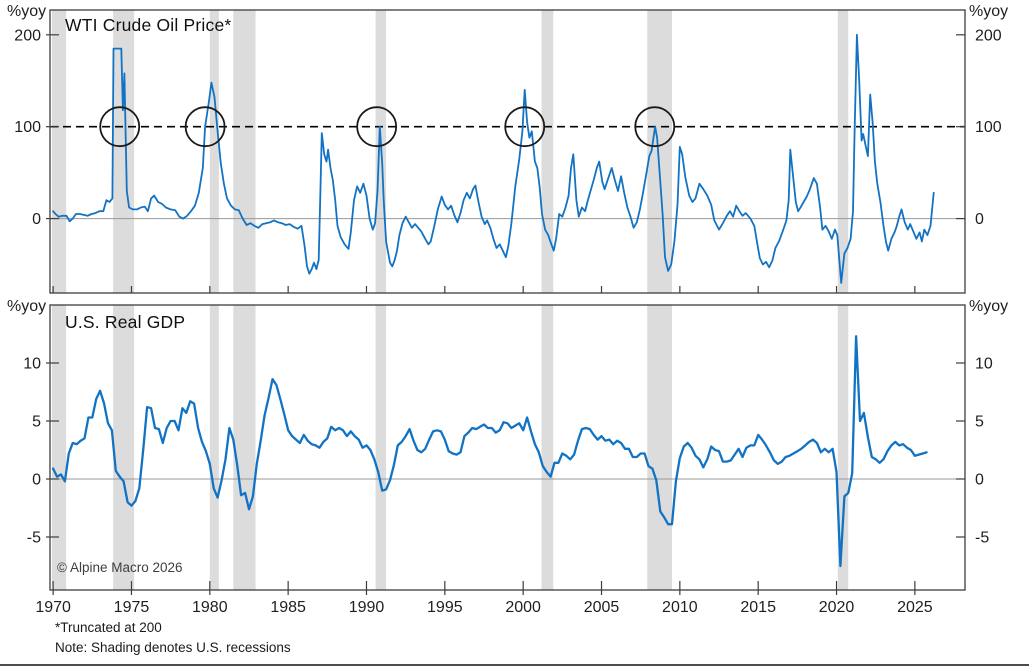  Describe the element at coordinates (989, 11) in the screenshot. I see `oil-y-unit-label-right: %yoy` at that location.